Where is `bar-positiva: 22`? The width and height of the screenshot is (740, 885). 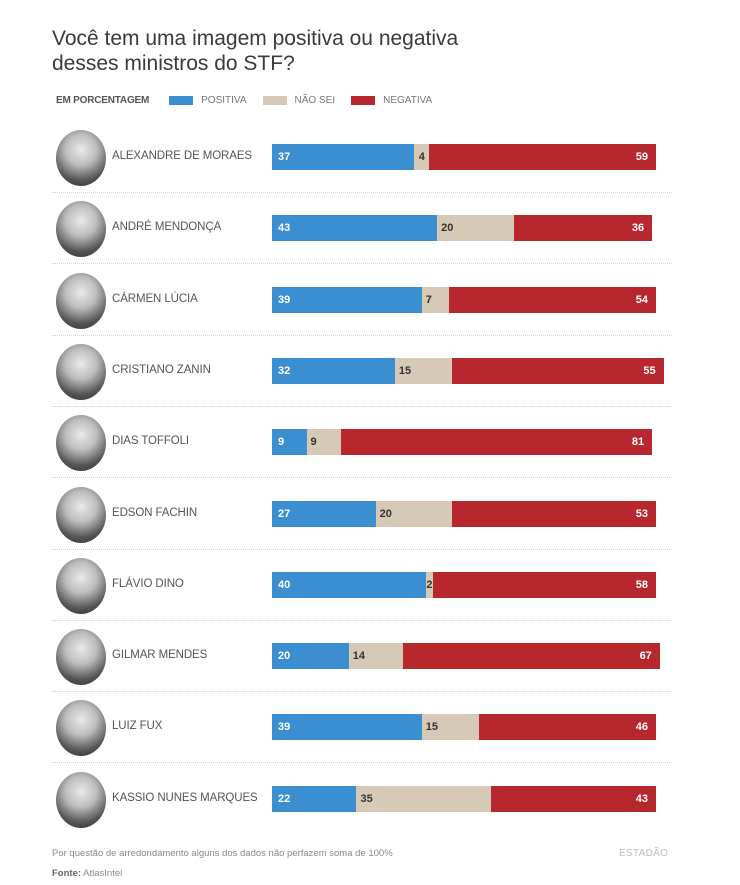 bar-positiva: 22 is located at coordinates (314, 798).